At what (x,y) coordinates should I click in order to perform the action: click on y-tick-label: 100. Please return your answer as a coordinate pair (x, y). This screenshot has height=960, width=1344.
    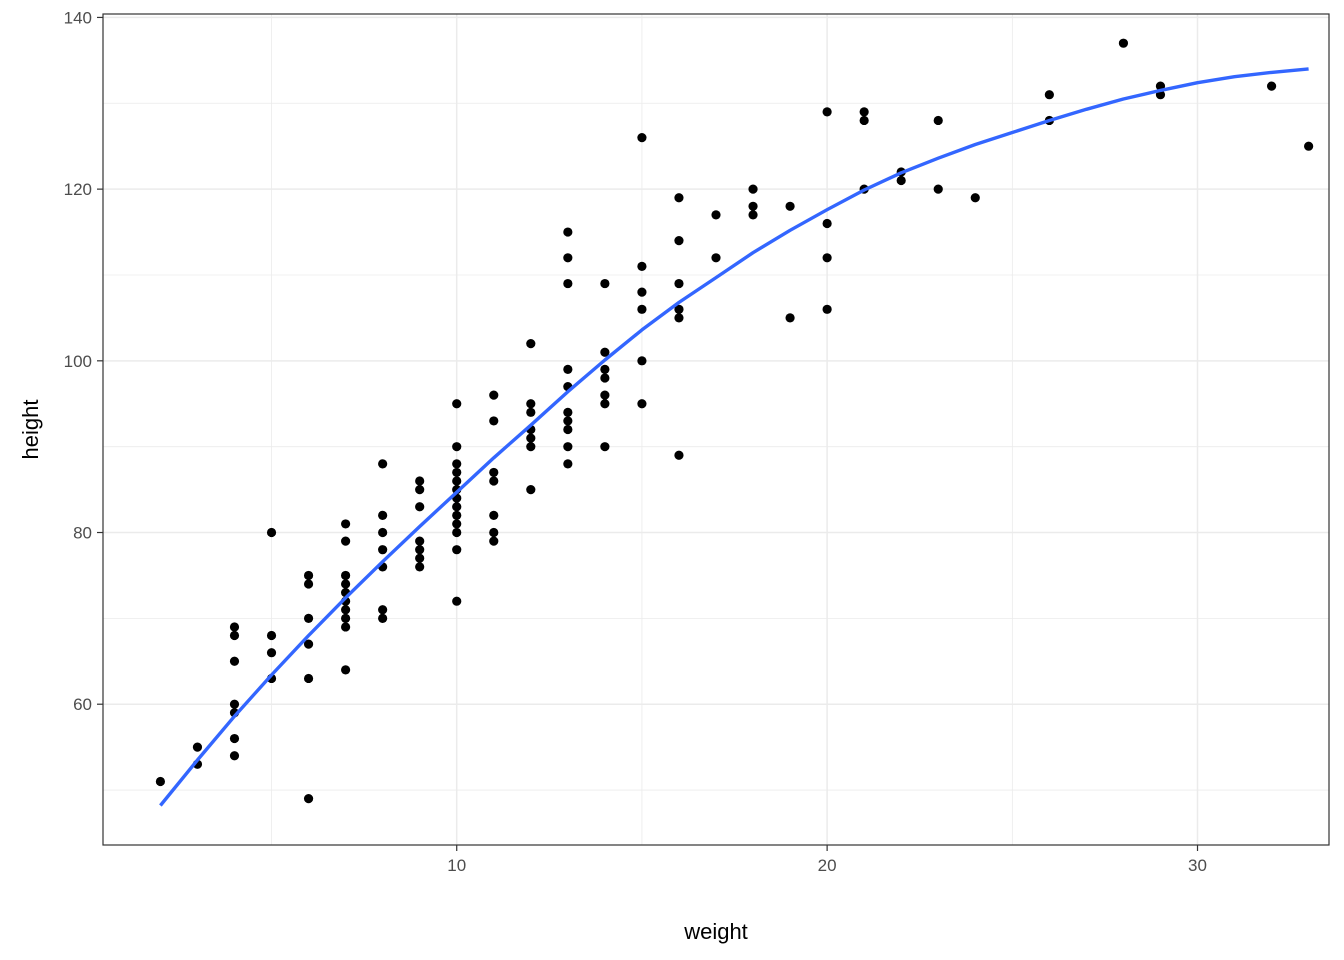
    Looking at the image, I should click on (78, 361).